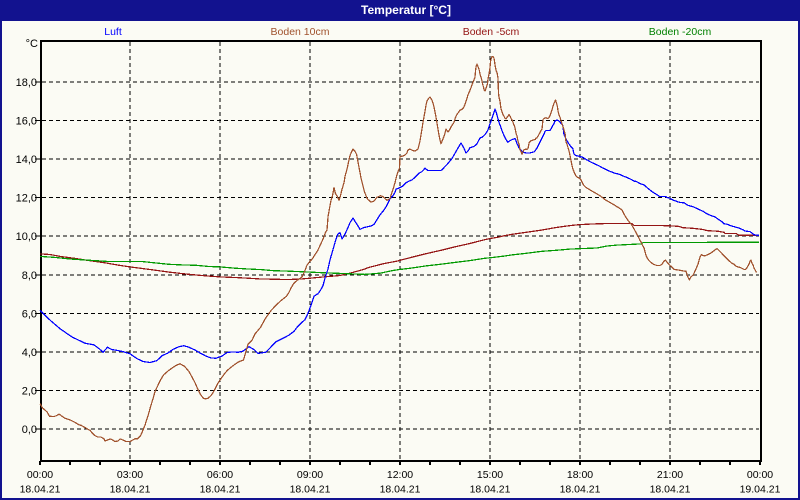 The image size is (800, 500). I want to click on svg-text: 0,0, so click(29, 430).